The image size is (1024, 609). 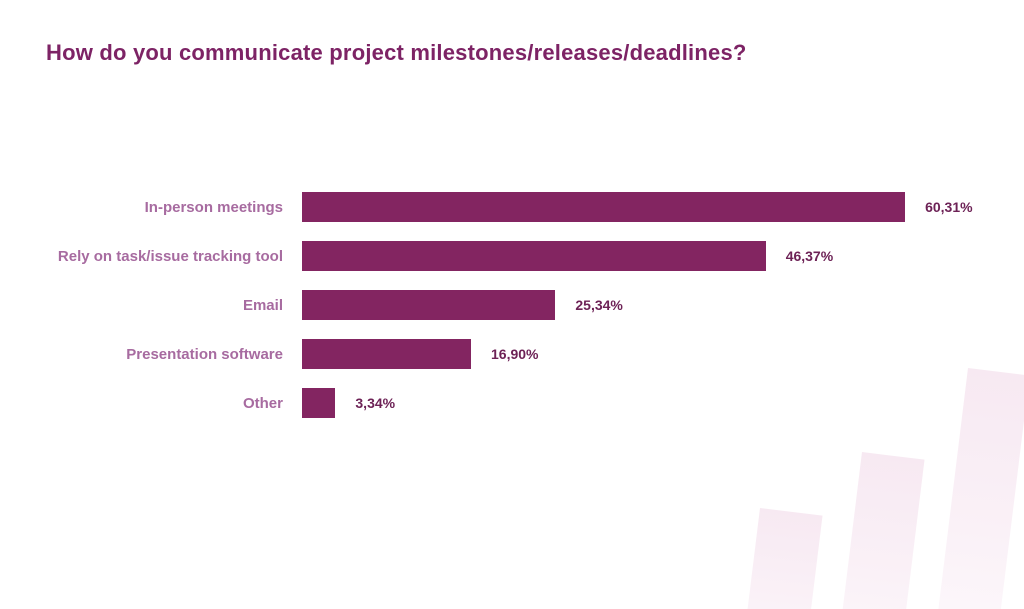 I want to click on value-label: 16,90%, so click(x=515, y=354).